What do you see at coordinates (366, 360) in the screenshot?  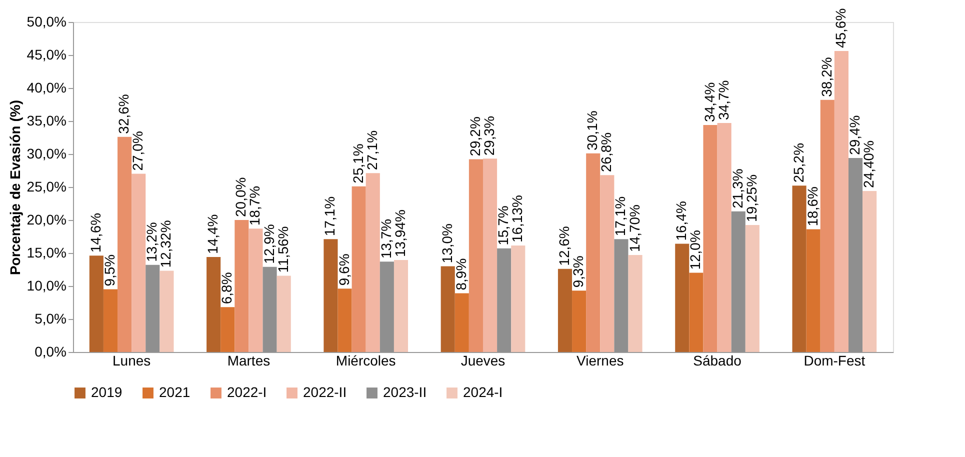 I see `x-tick-label: Miércoles` at bounding box center [366, 360].